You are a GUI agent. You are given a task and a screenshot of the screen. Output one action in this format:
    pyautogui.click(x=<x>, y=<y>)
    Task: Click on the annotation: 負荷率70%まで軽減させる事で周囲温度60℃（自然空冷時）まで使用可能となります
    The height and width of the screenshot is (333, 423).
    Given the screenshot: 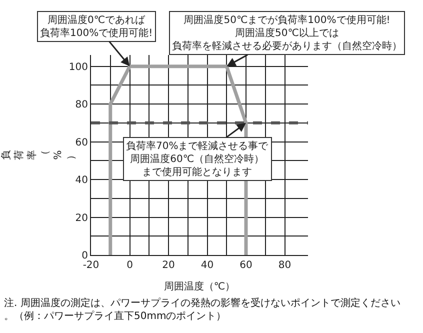 What is the action you would take?
    pyautogui.click(x=198, y=159)
    